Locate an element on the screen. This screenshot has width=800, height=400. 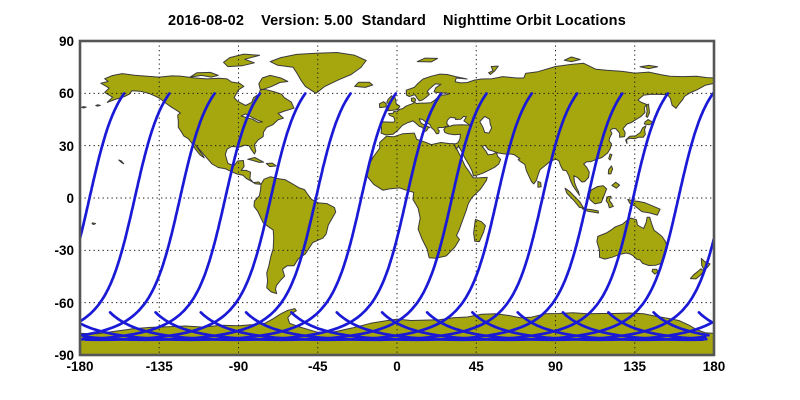
y-tick-label-60: 60 is located at coordinates (66, 94).